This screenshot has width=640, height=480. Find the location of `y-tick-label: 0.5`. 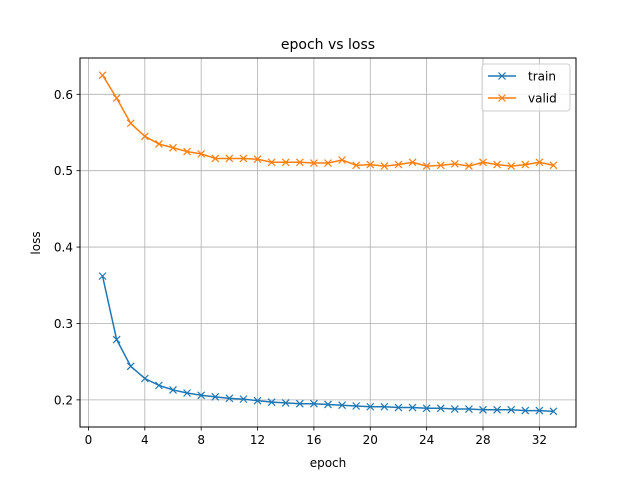

y-tick-label: 0.5 is located at coordinates (63, 171).